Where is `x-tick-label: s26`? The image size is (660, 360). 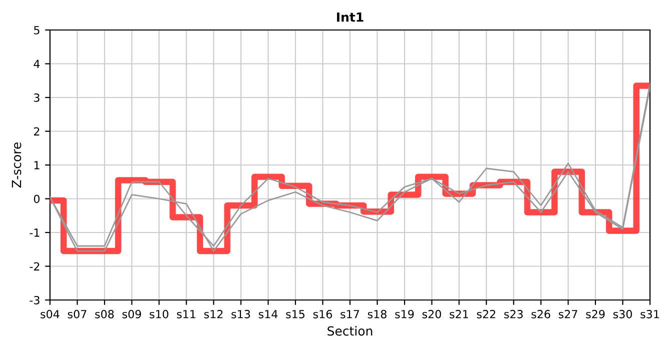 x-tick-label: s26 is located at coordinates (541, 314).